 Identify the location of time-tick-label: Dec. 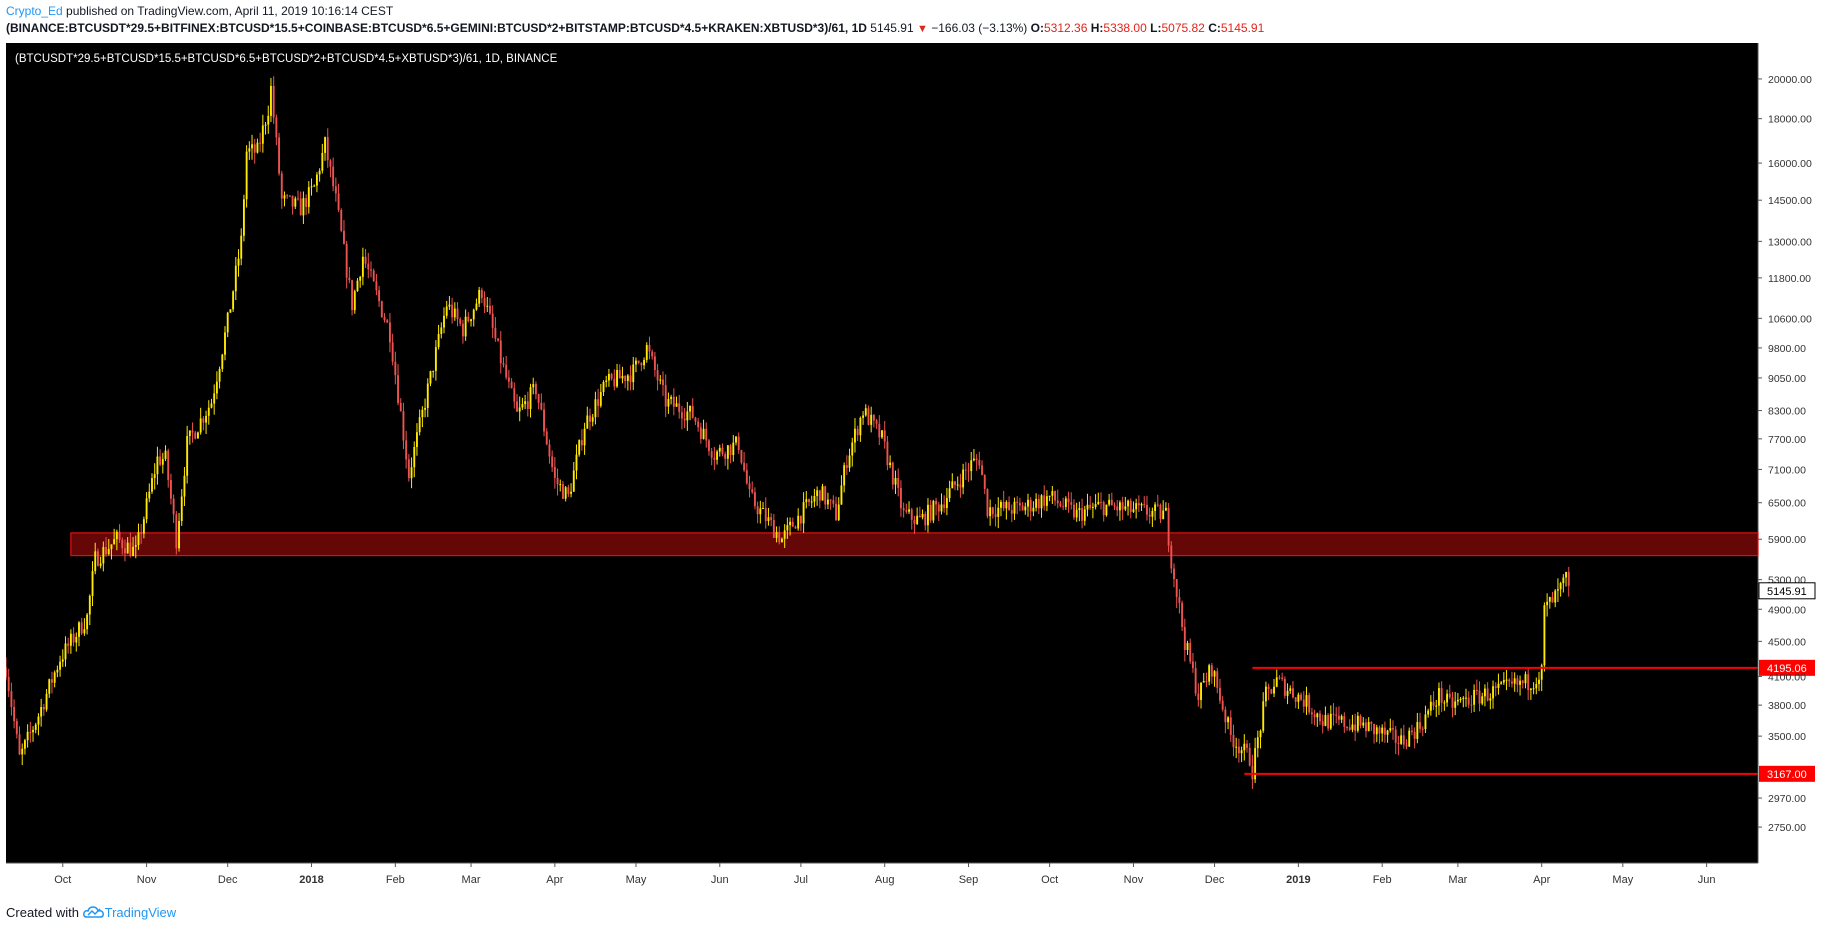
(228, 880).